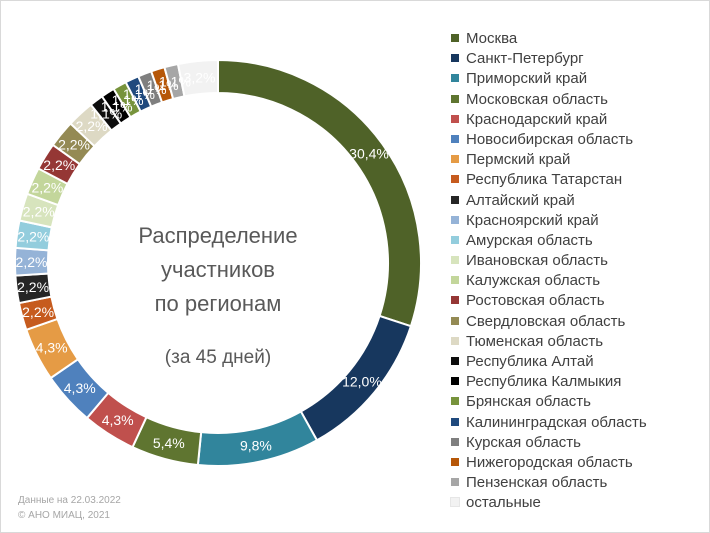  Describe the element at coordinates (92, 126) in the screenshot. I see `slice-label-15: 2,2%` at that location.